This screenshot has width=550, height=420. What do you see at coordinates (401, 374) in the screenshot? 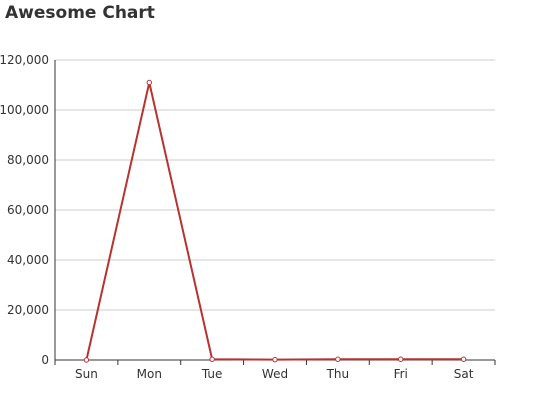
I see `x-tick-label: Fri` at bounding box center [401, 374].